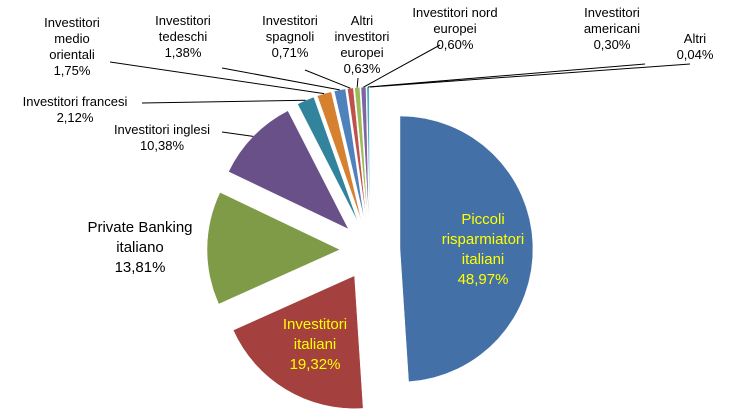  I want to click on value-label: 1,75%, so click(72, 70).